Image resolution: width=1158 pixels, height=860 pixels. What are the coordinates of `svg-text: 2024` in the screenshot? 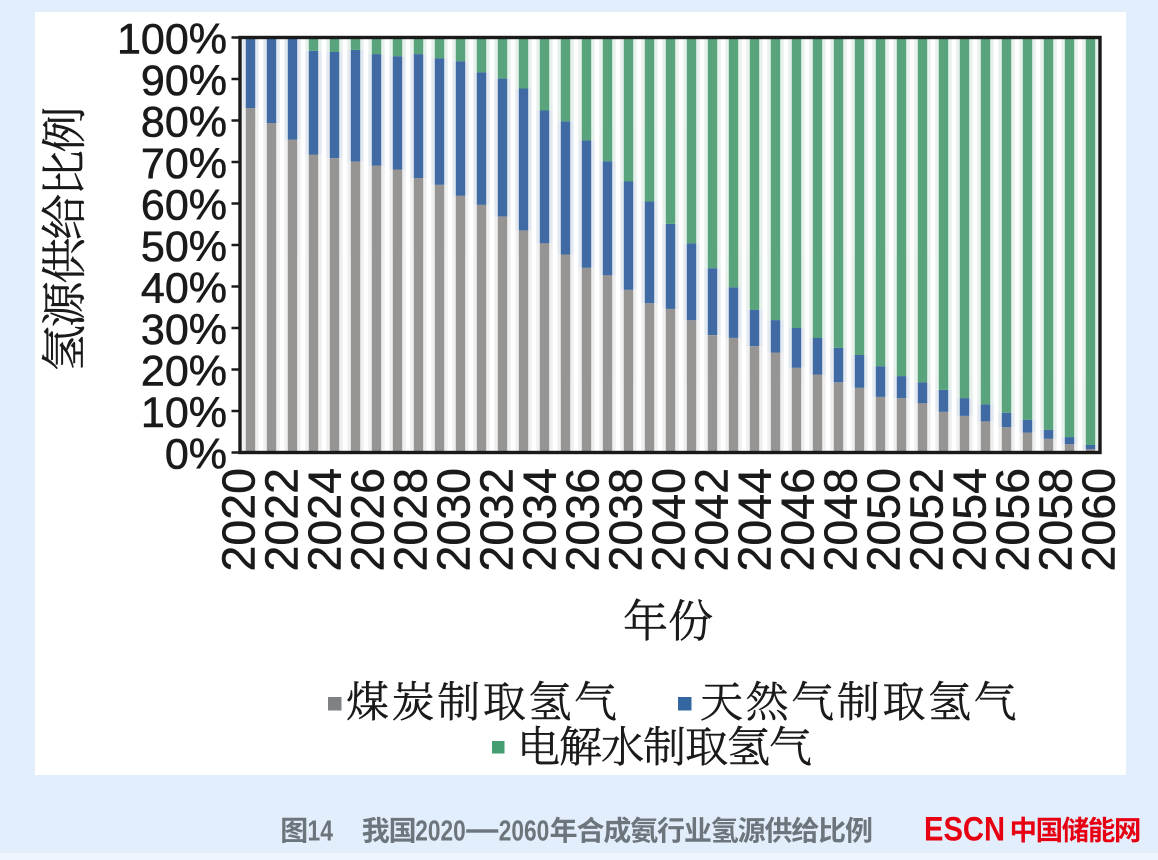 It's located at (325, 519).